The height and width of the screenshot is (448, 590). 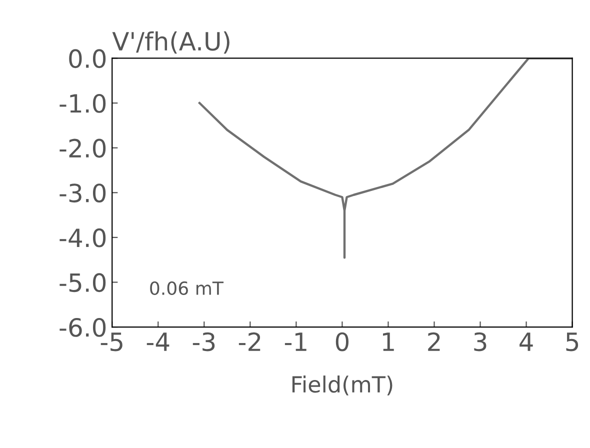 I want to click on x-axis-title: Field(mT), so click(x=342, y=386).